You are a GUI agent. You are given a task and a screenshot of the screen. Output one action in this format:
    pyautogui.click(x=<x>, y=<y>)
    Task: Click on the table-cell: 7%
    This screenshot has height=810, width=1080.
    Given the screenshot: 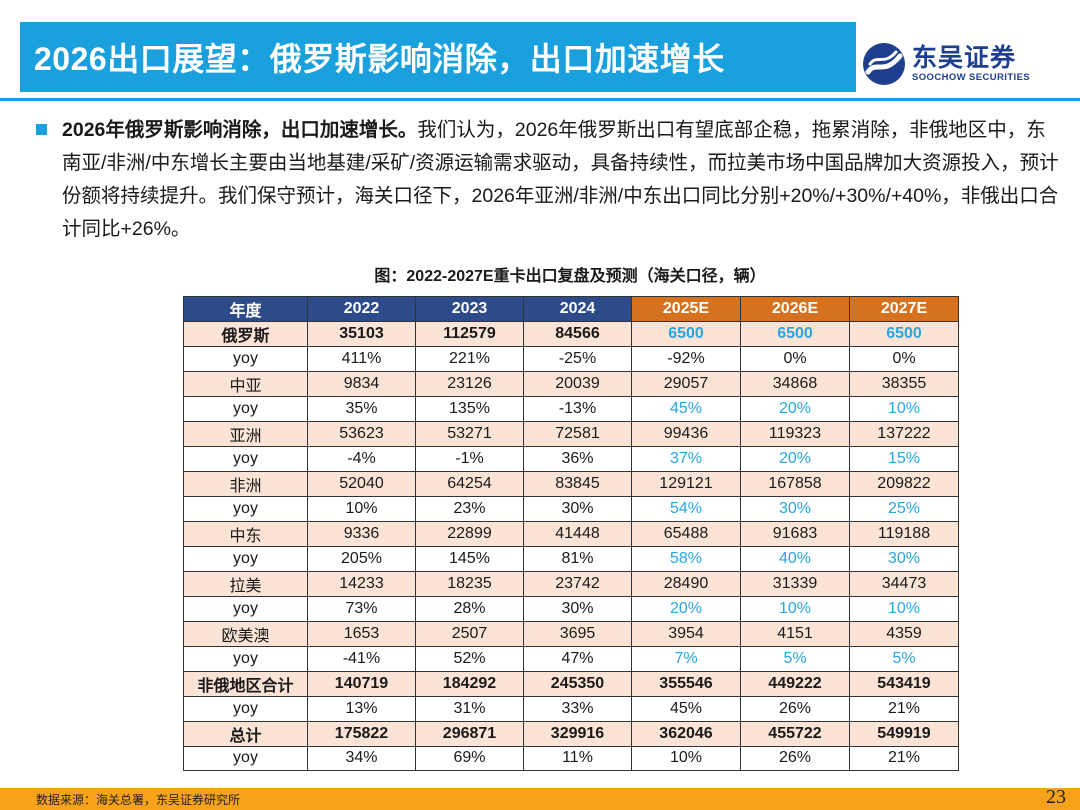 What is the action you would take?
    pyautogui.click(x=686, y=658)
    